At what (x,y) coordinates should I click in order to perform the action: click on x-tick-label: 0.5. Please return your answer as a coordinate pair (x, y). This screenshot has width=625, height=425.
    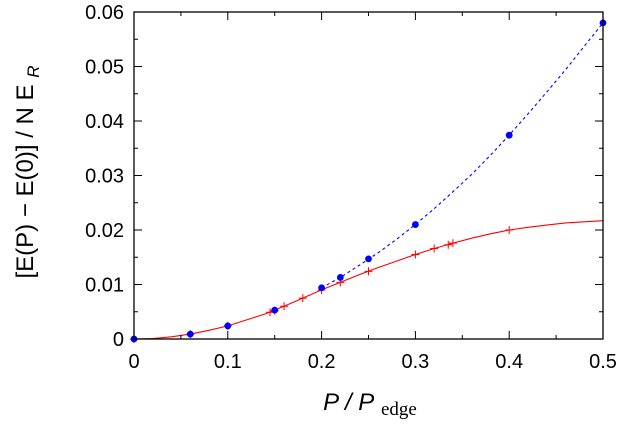
    Looking at the image, I should click on (603, 362).